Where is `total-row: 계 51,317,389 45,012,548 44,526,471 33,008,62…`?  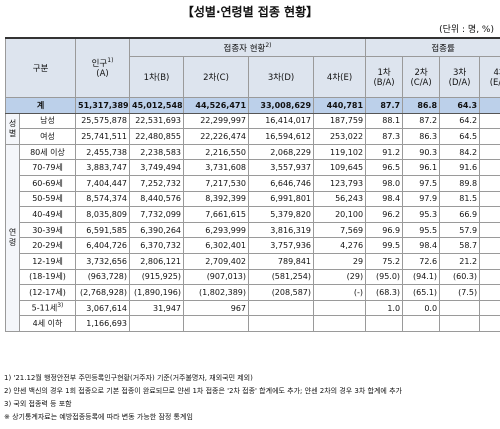
total-row: 계 51,317,389 45,012,548 44,526,471 33,008,62… is located at coordinates (252, 105).